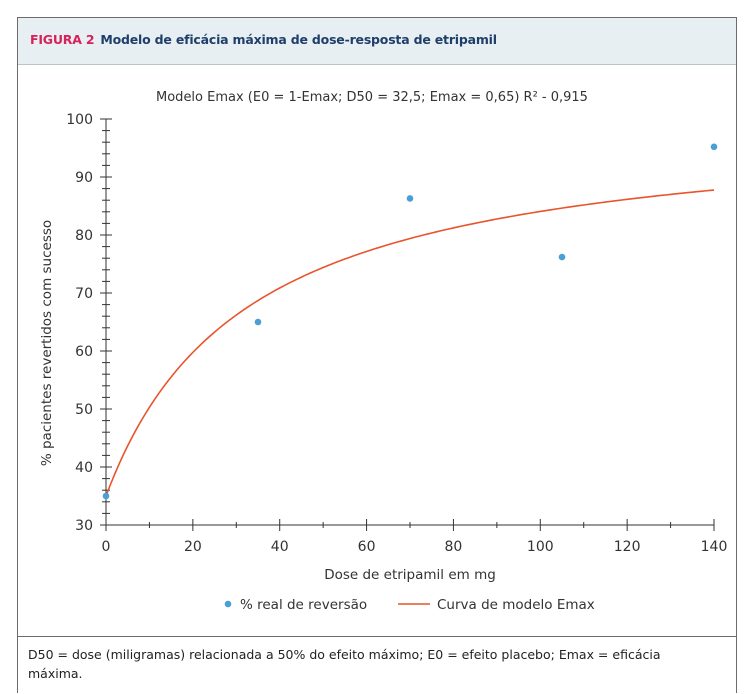 The width and height of the screenshot is (748, 694). I want to click on figure-label: FIGURA 2, so click(62, 39).